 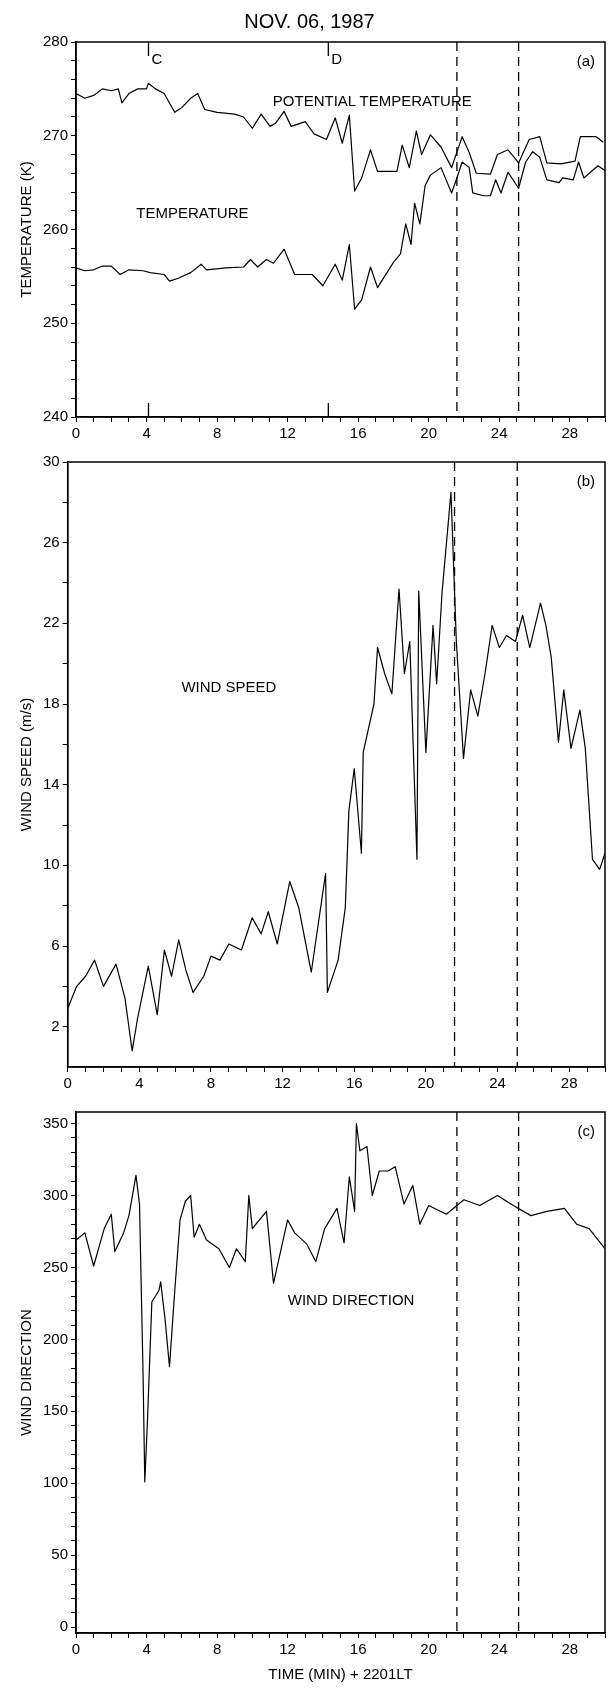 What do you see at coordinates (26, 764) in the screenshot?
I see `y-axis-title: WIND SPEED (m/s)` at bounding box center [26, 764].